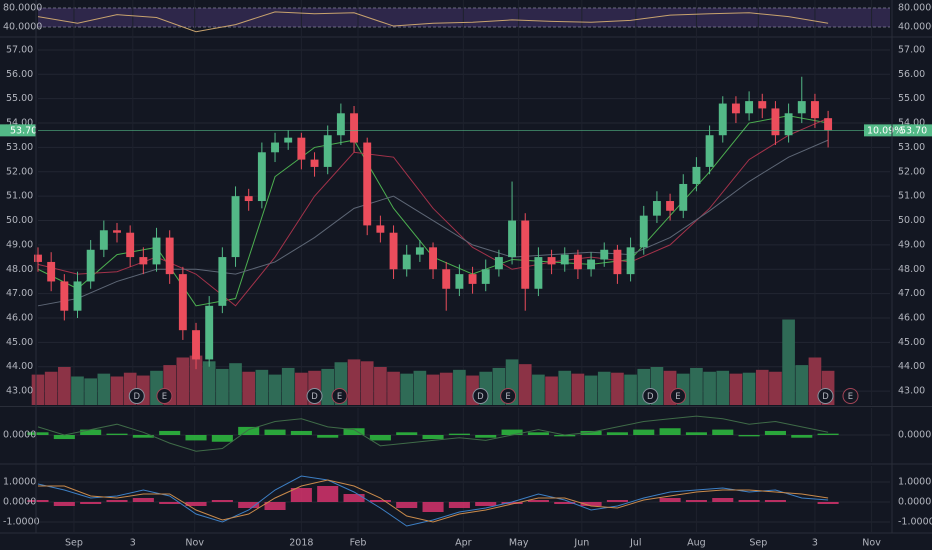  Describe the element at coordinates (635, 543) in the screenshot. I see `x-tick-label: Jul` at that location.